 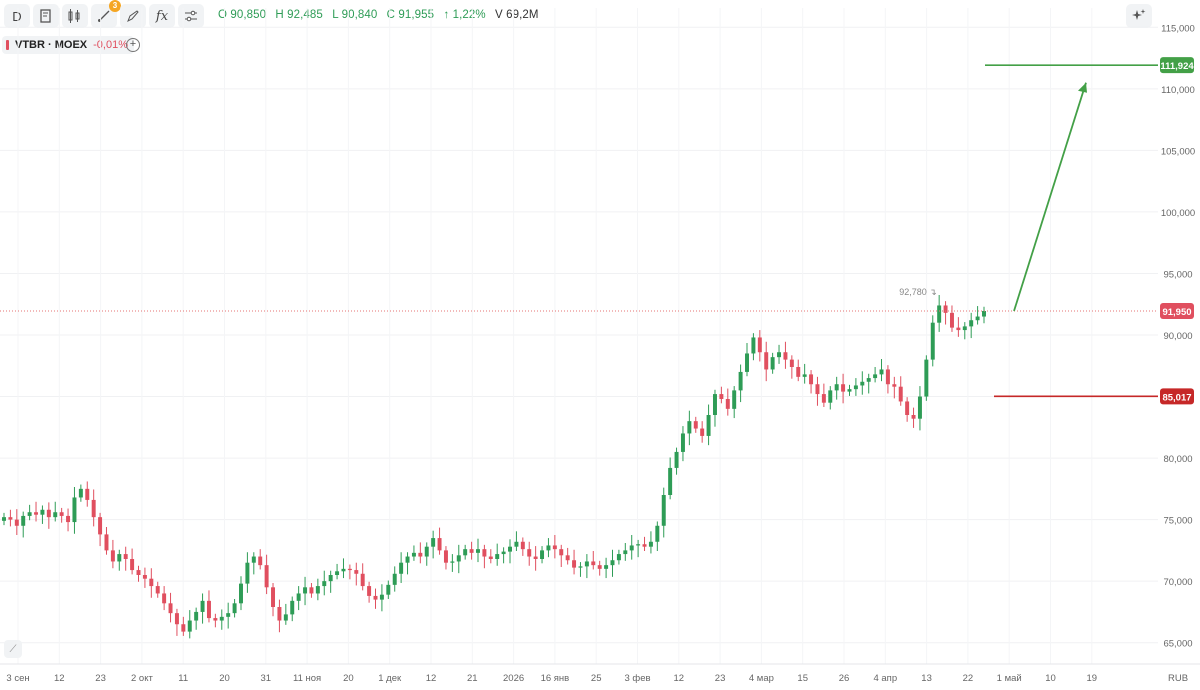 What do you see at coordinates (223, 15) in the screenshot?
I see `open-label: O` at bounding box center [223, 15].